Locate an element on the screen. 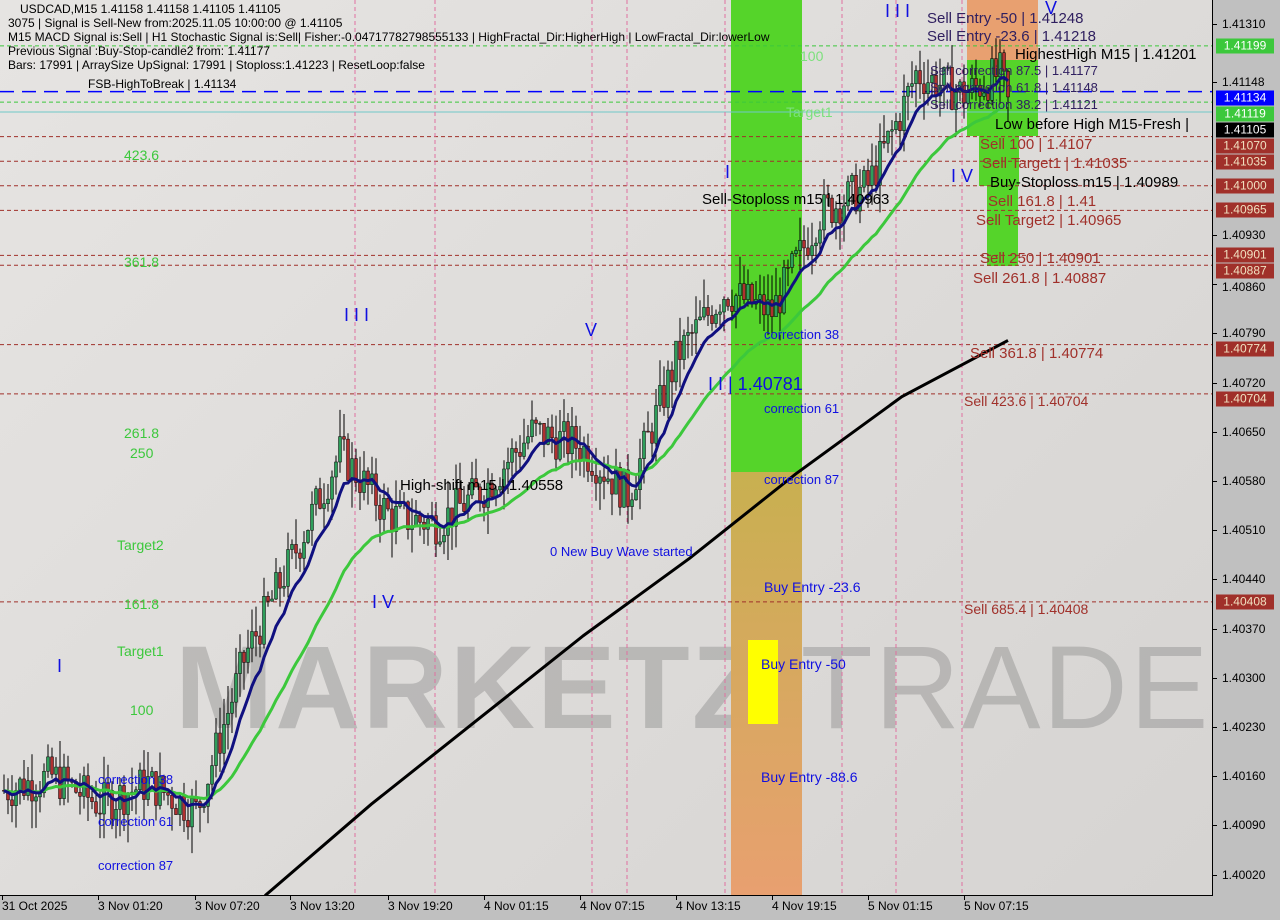  highest-high-label: HighestHigh M15 | 1.41201 is located at coordinates (1106, 54).